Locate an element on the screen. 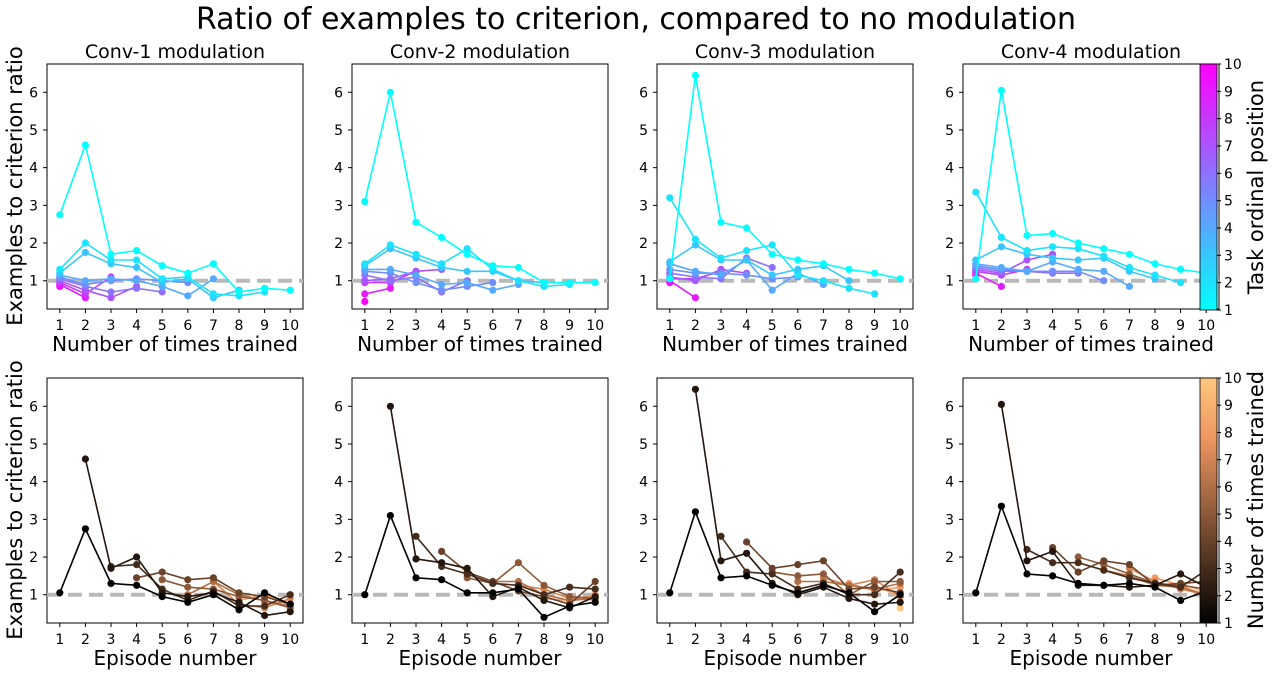  panel-2-series-5-line is located at coordinates (428, 281).